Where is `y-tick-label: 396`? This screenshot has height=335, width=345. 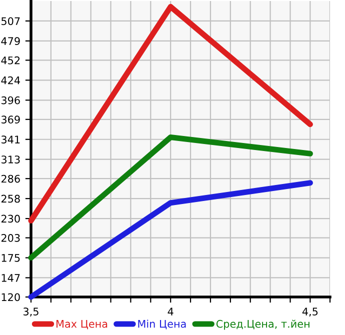 y-tick-label: 396 is located at coordinates (10, 100).